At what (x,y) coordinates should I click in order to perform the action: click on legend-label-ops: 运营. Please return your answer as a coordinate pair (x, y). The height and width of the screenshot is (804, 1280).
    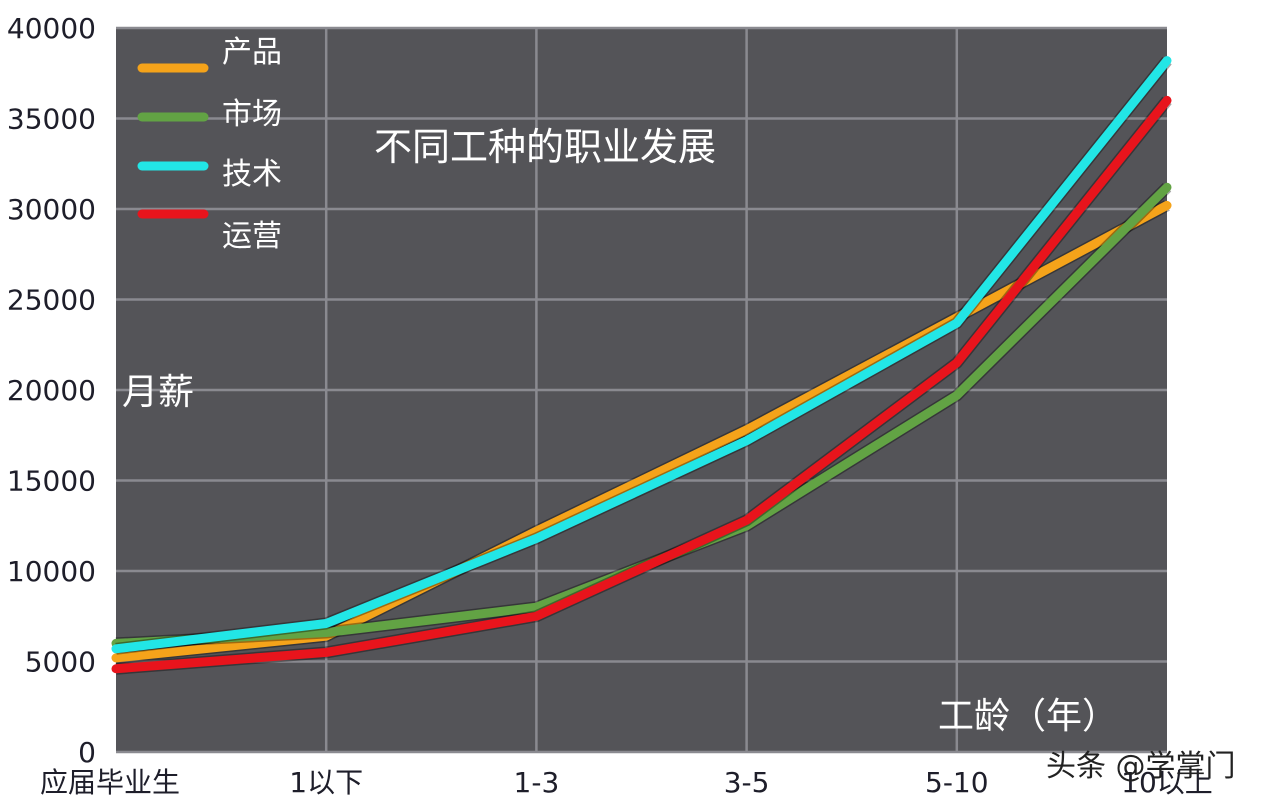
    Looking at the image, I should click on (252, 236).